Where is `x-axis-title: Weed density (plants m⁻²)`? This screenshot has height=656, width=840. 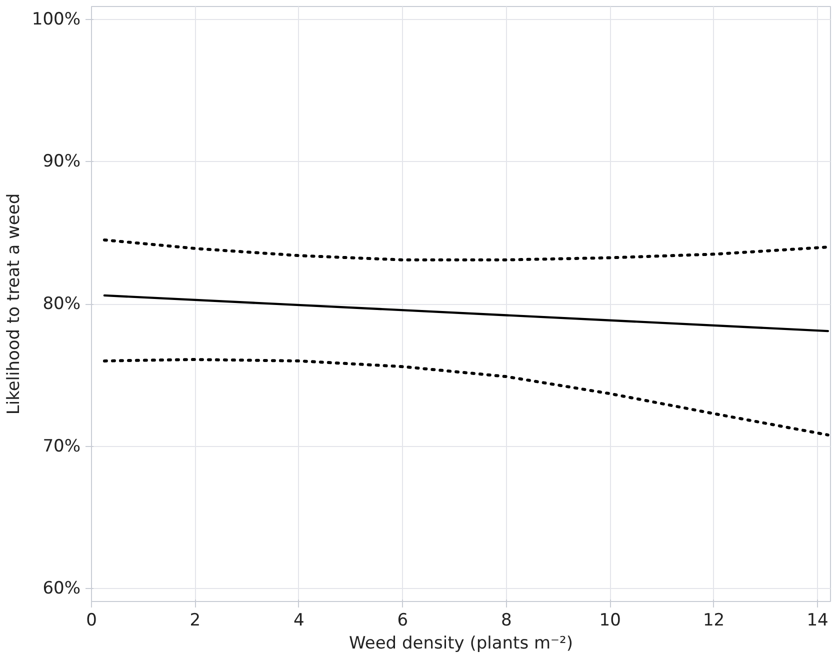 x-axis-title: Weed density (plants m⁻²) is located at coordinates (461, 644).